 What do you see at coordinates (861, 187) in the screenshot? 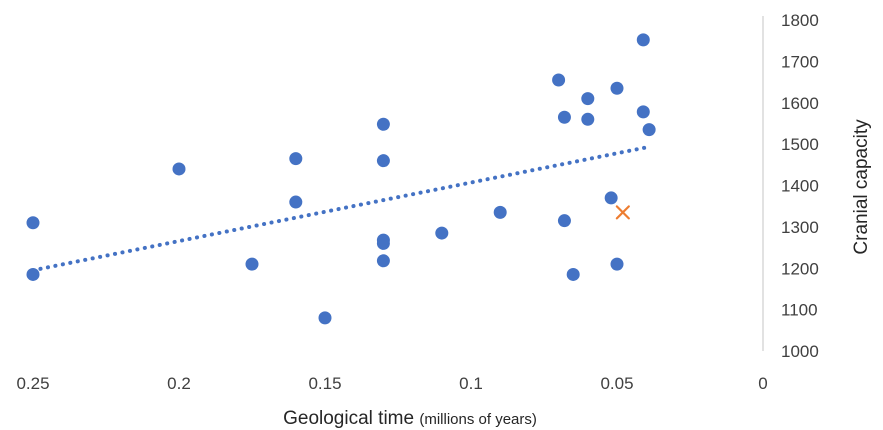
I see `y-axis-title: Cranial capacity` at bounding box center [861, 187].